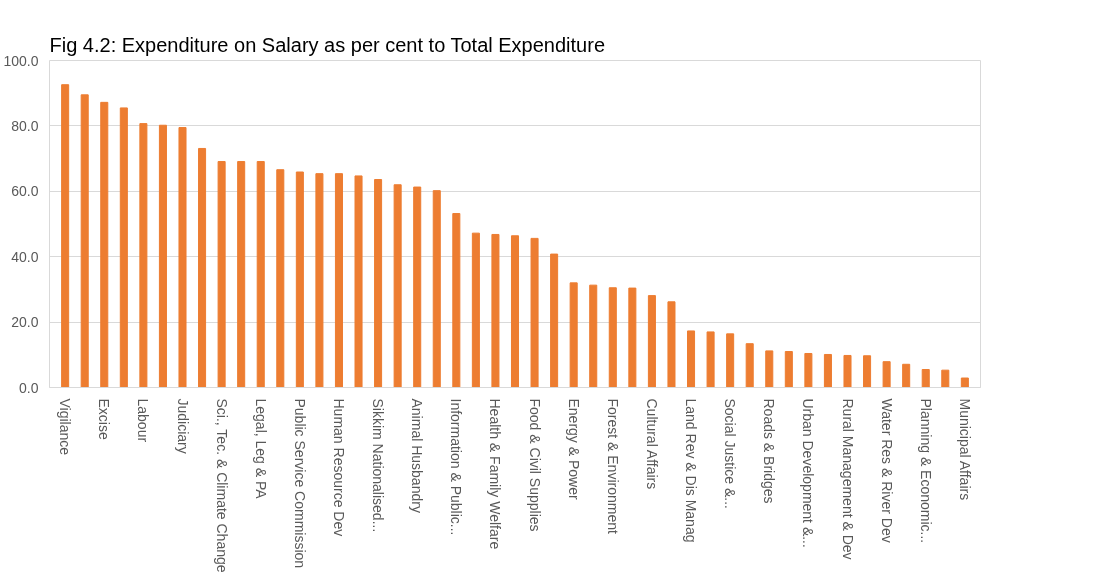 The height and width of the screenshot is (579, 1110). What do you see at coordinates (417, 455) in the screenshot?
I see `x-tick-label: Animal Husbandry` at bounding box center [417, 455].